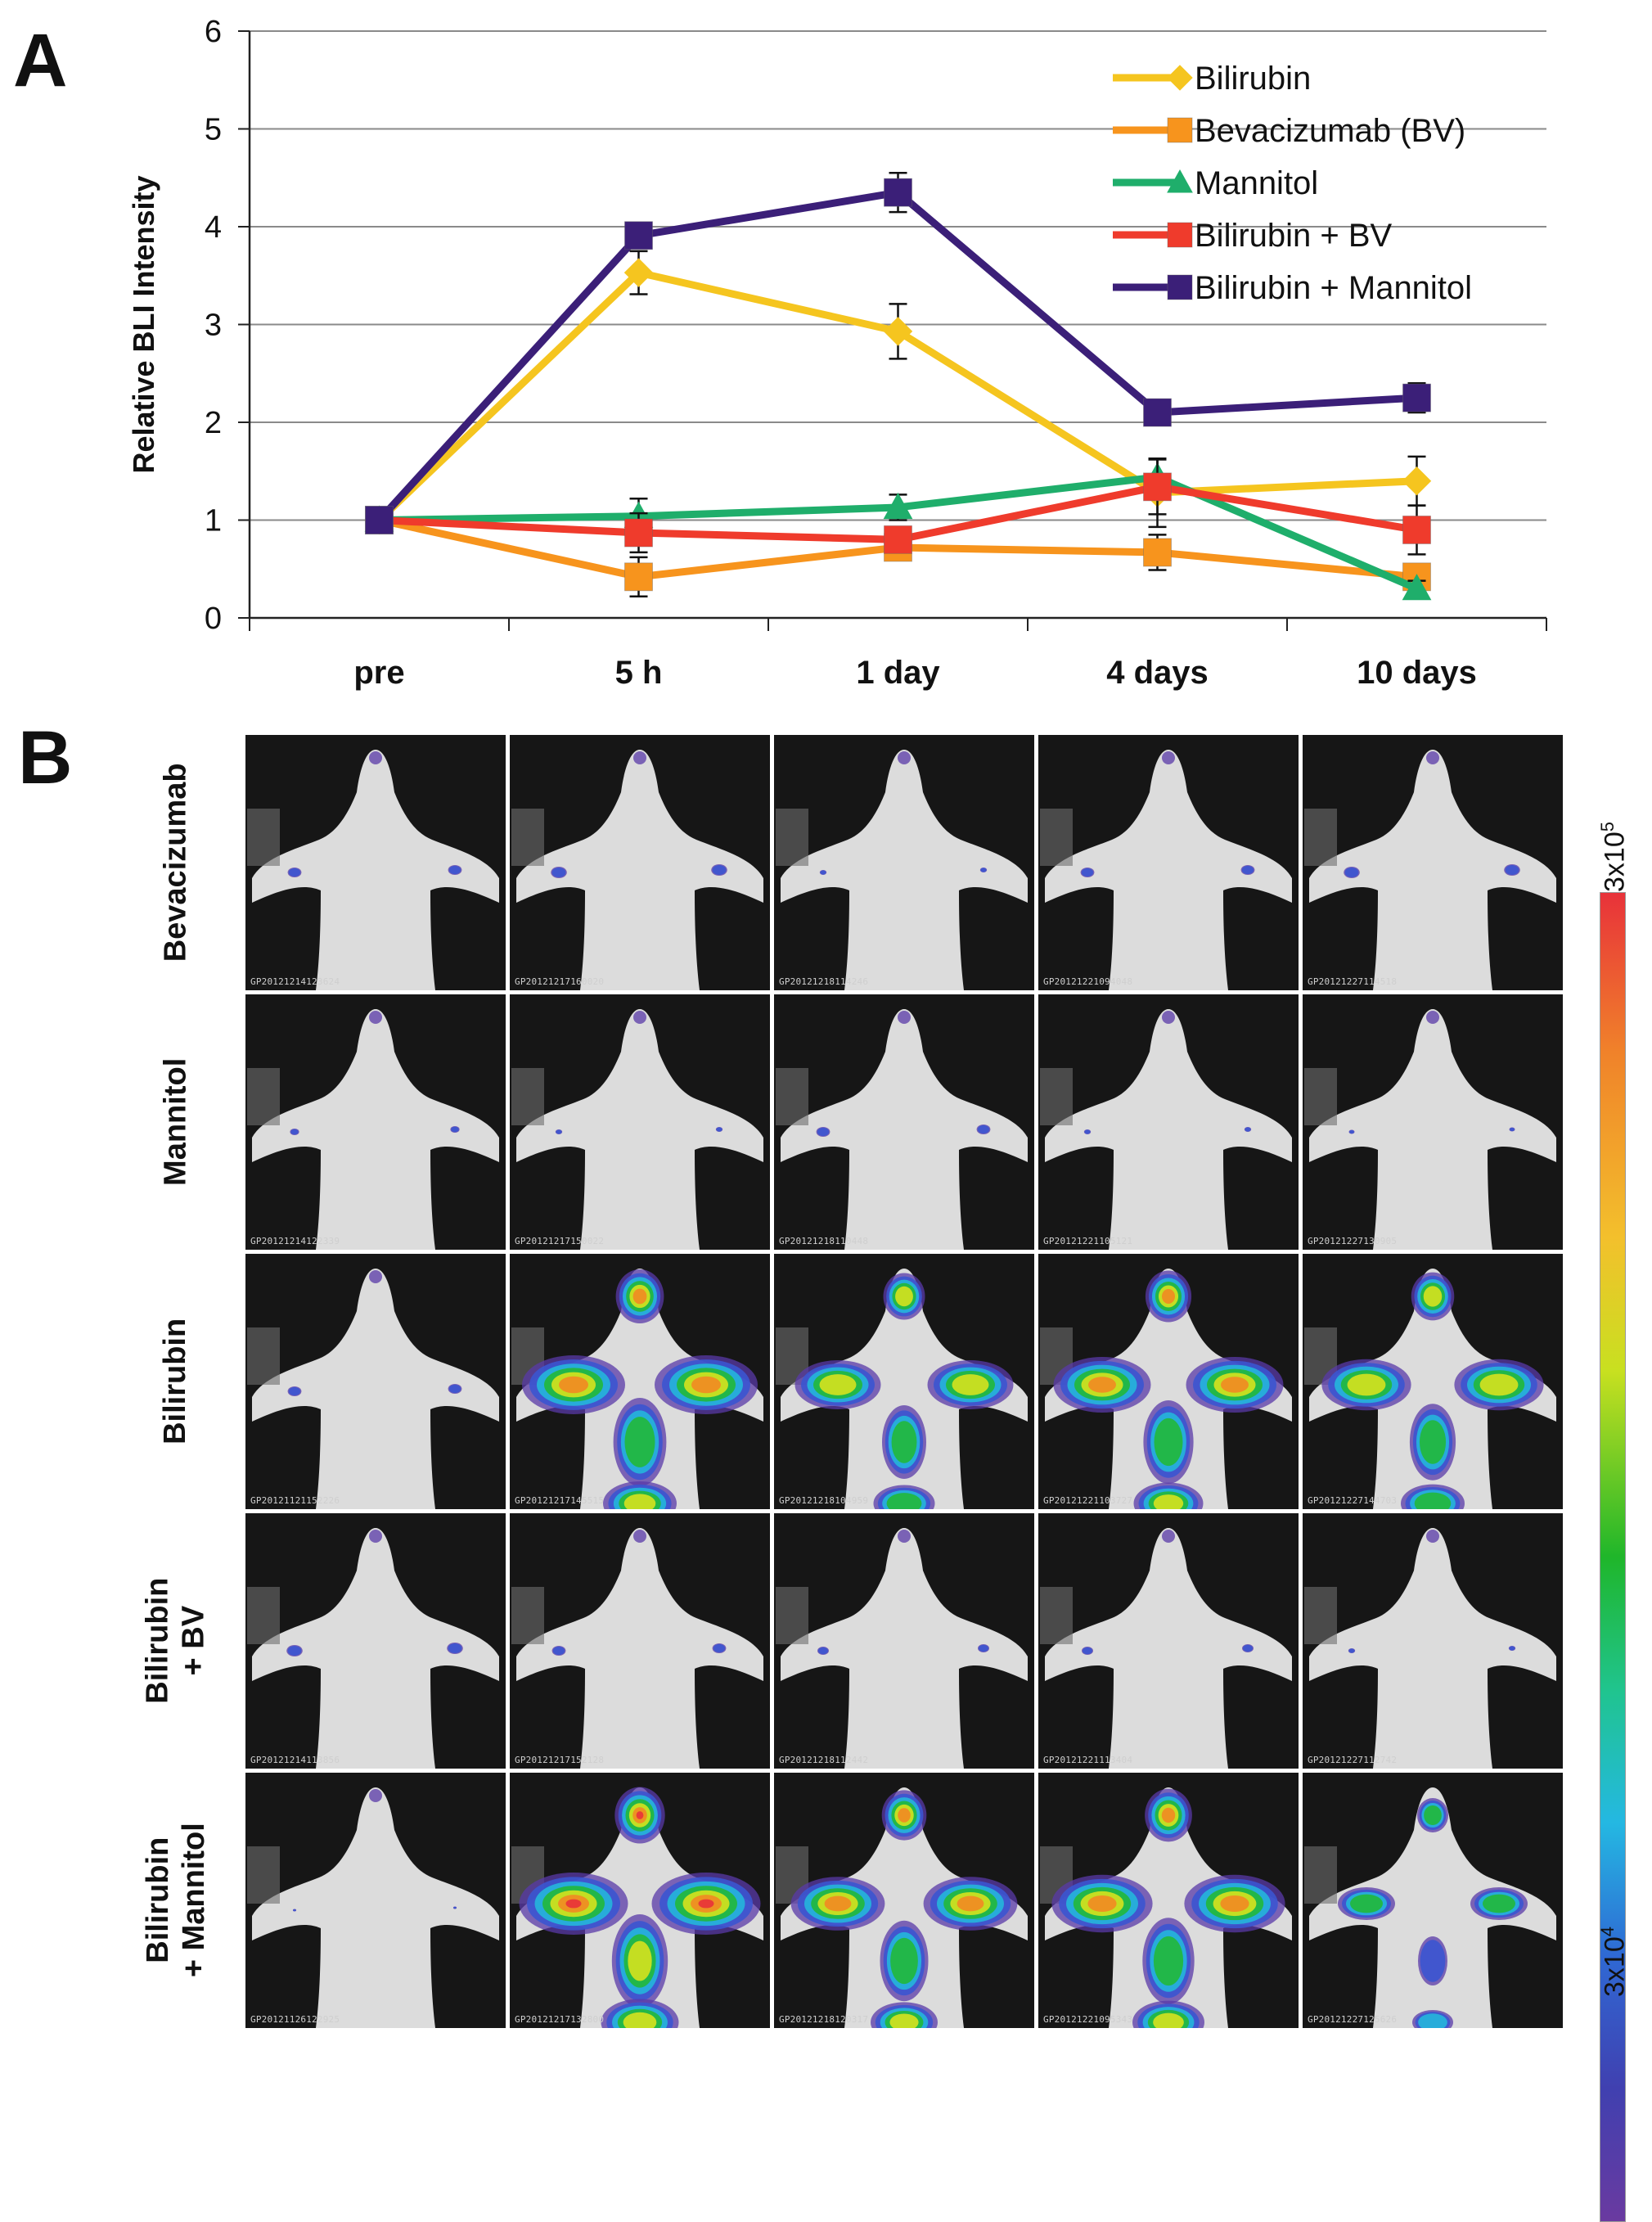 This screenshot has width=1652, height=2222. What do you see at coordinates (824, 2020) in the screenshot?
I see `image-id-label: GP20121218120317` at bounding box center [824, 2020].